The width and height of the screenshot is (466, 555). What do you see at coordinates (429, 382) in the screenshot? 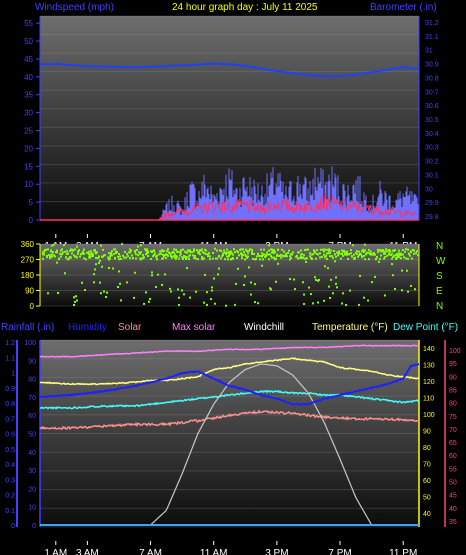
I see `temperature-tick-label: 120` at bounding box center [429, 382].